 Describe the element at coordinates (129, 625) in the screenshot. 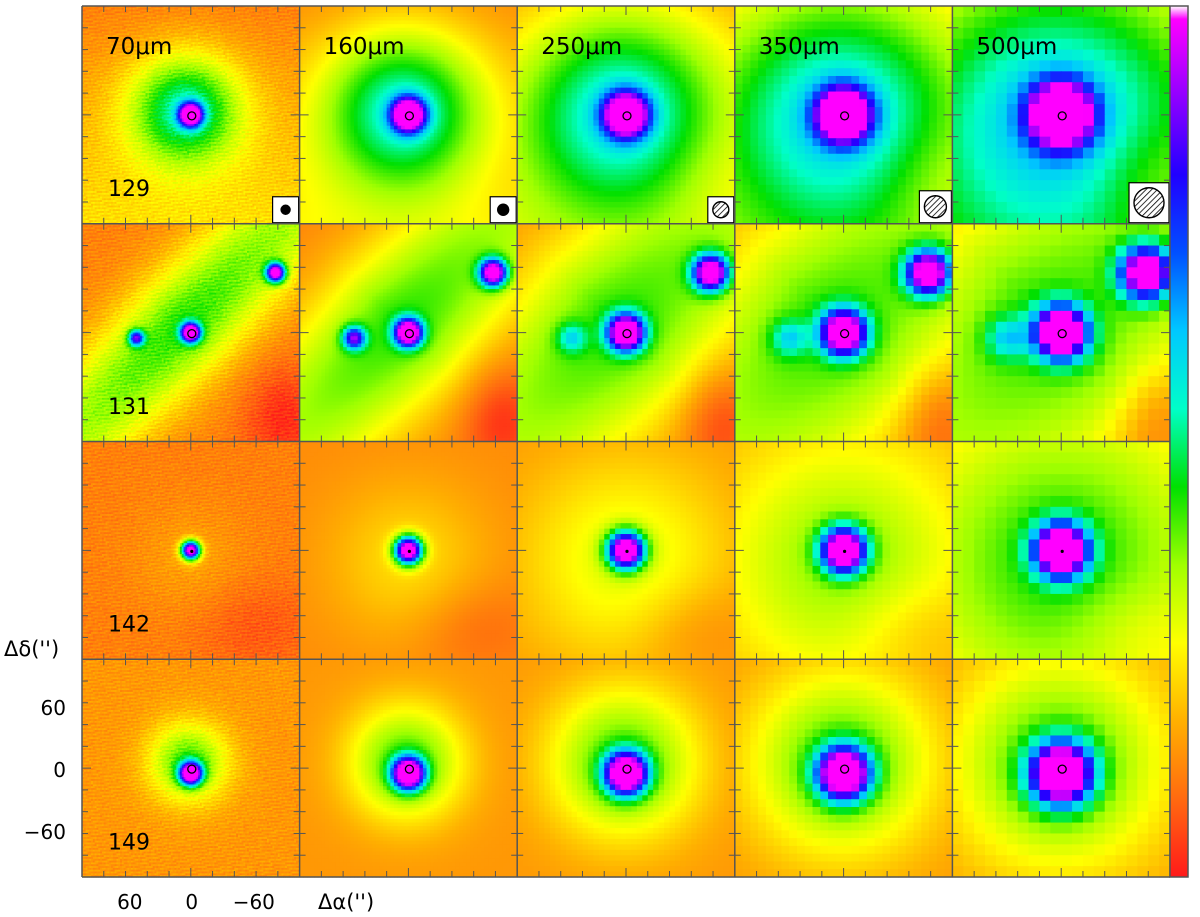

I see `source-id-label: 142` at that location.